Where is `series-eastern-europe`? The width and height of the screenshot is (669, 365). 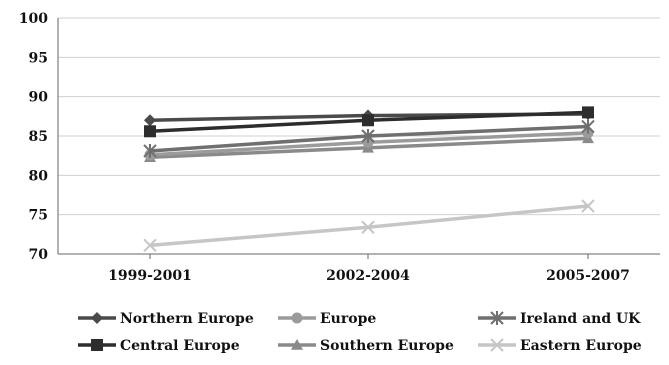 series-eastern-europe is located at coordinates (369, 226).